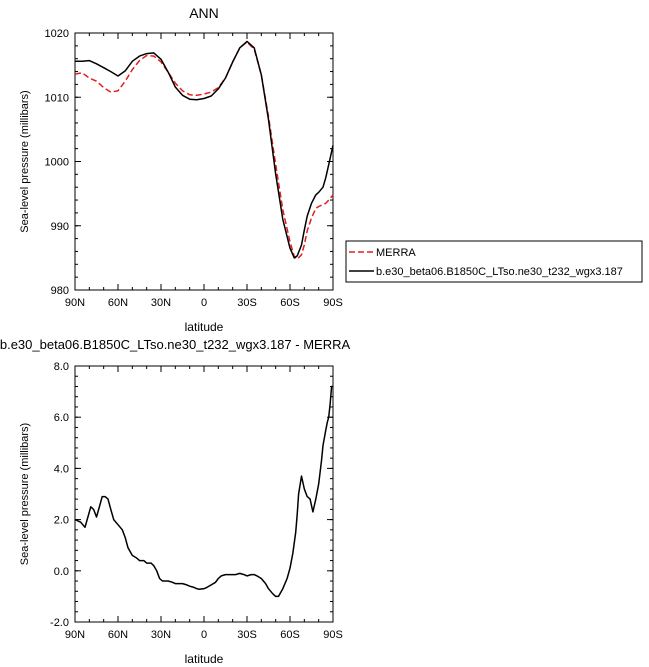  I want to click on y-tick-label: 0.0, so click(61, 572).